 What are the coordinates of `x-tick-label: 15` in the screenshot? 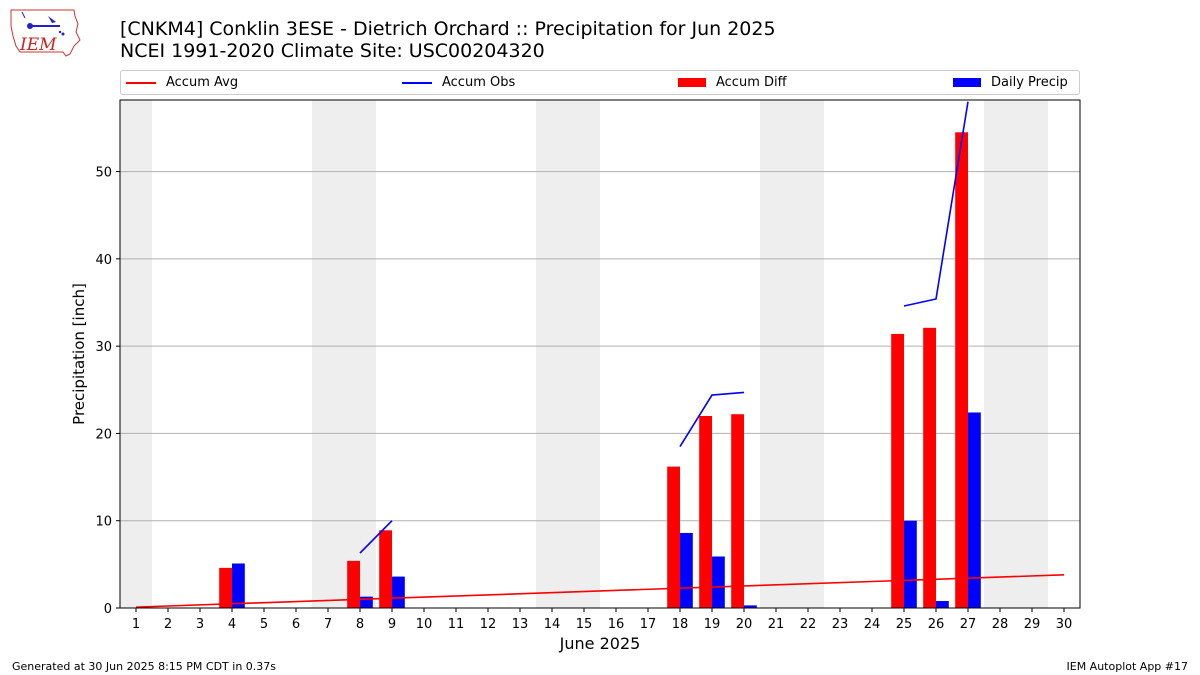 It's located at (584, 624).